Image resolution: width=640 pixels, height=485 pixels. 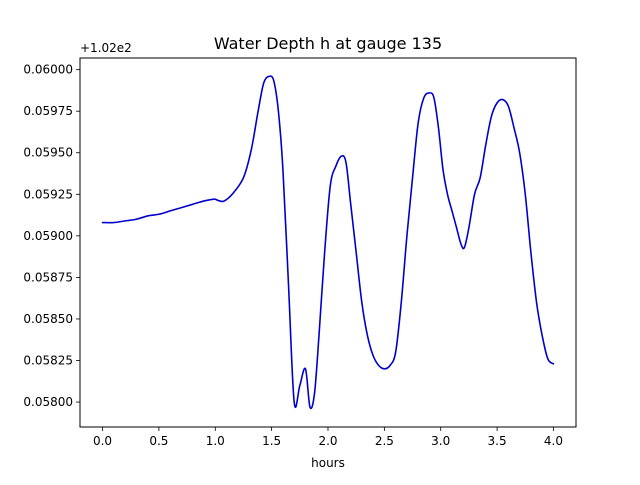 I want to click on y-tick-label: 0.05825, so click(x=48, y=361).